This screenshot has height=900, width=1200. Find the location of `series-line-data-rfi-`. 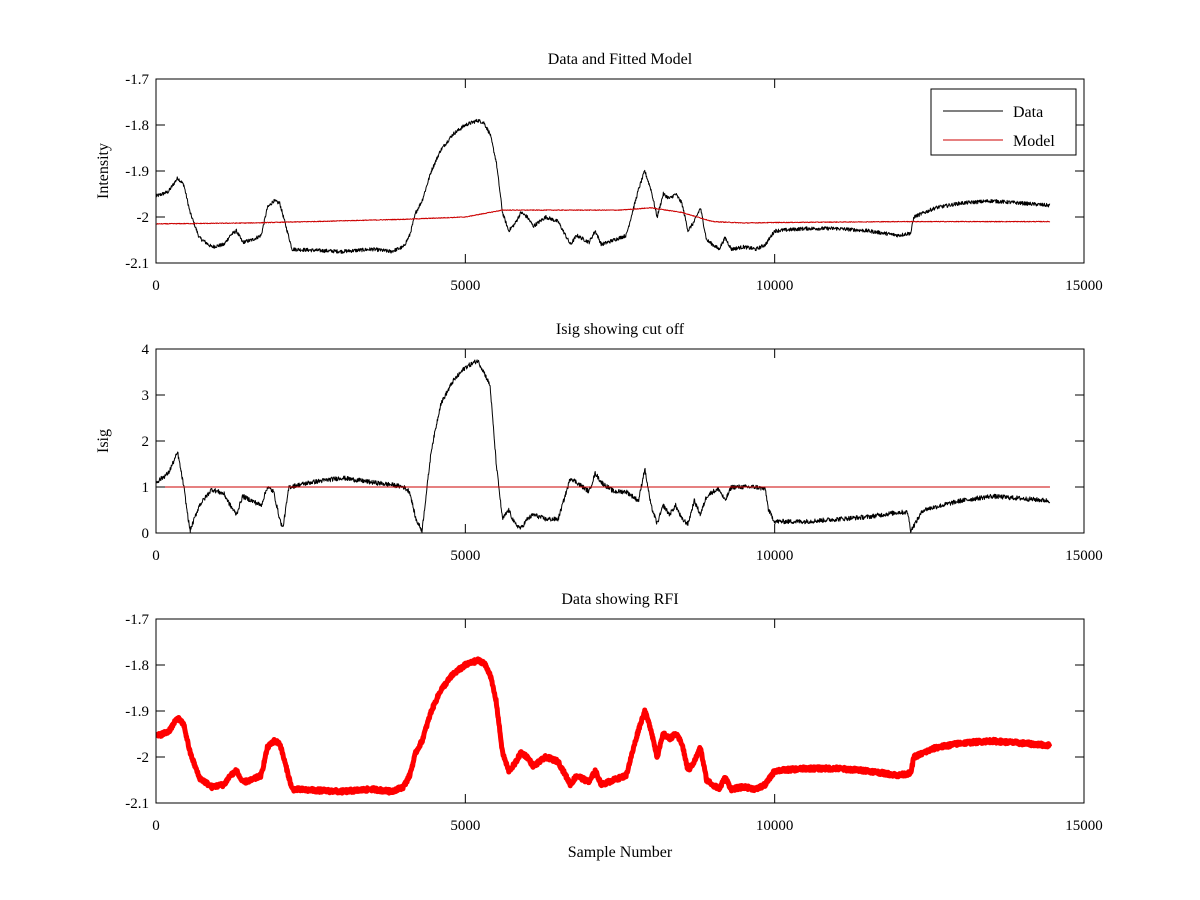

series-line-data-rfi- is located at coordinates (604, 726).